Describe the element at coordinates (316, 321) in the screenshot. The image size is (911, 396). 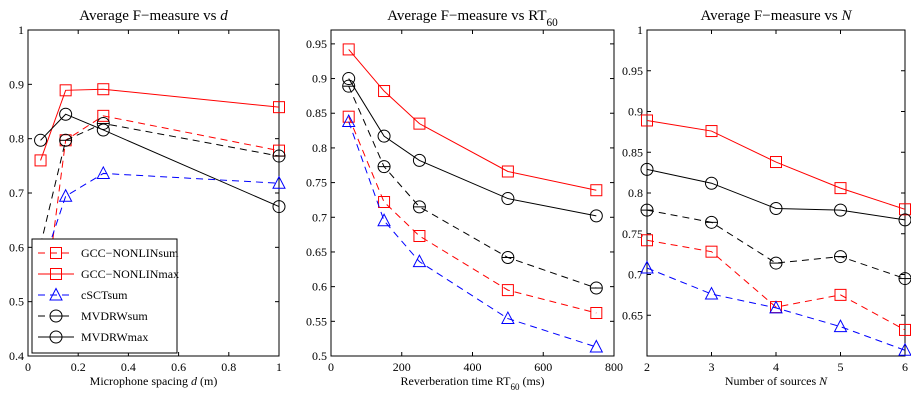
I see `y-tick-label: 0.55` at that location.